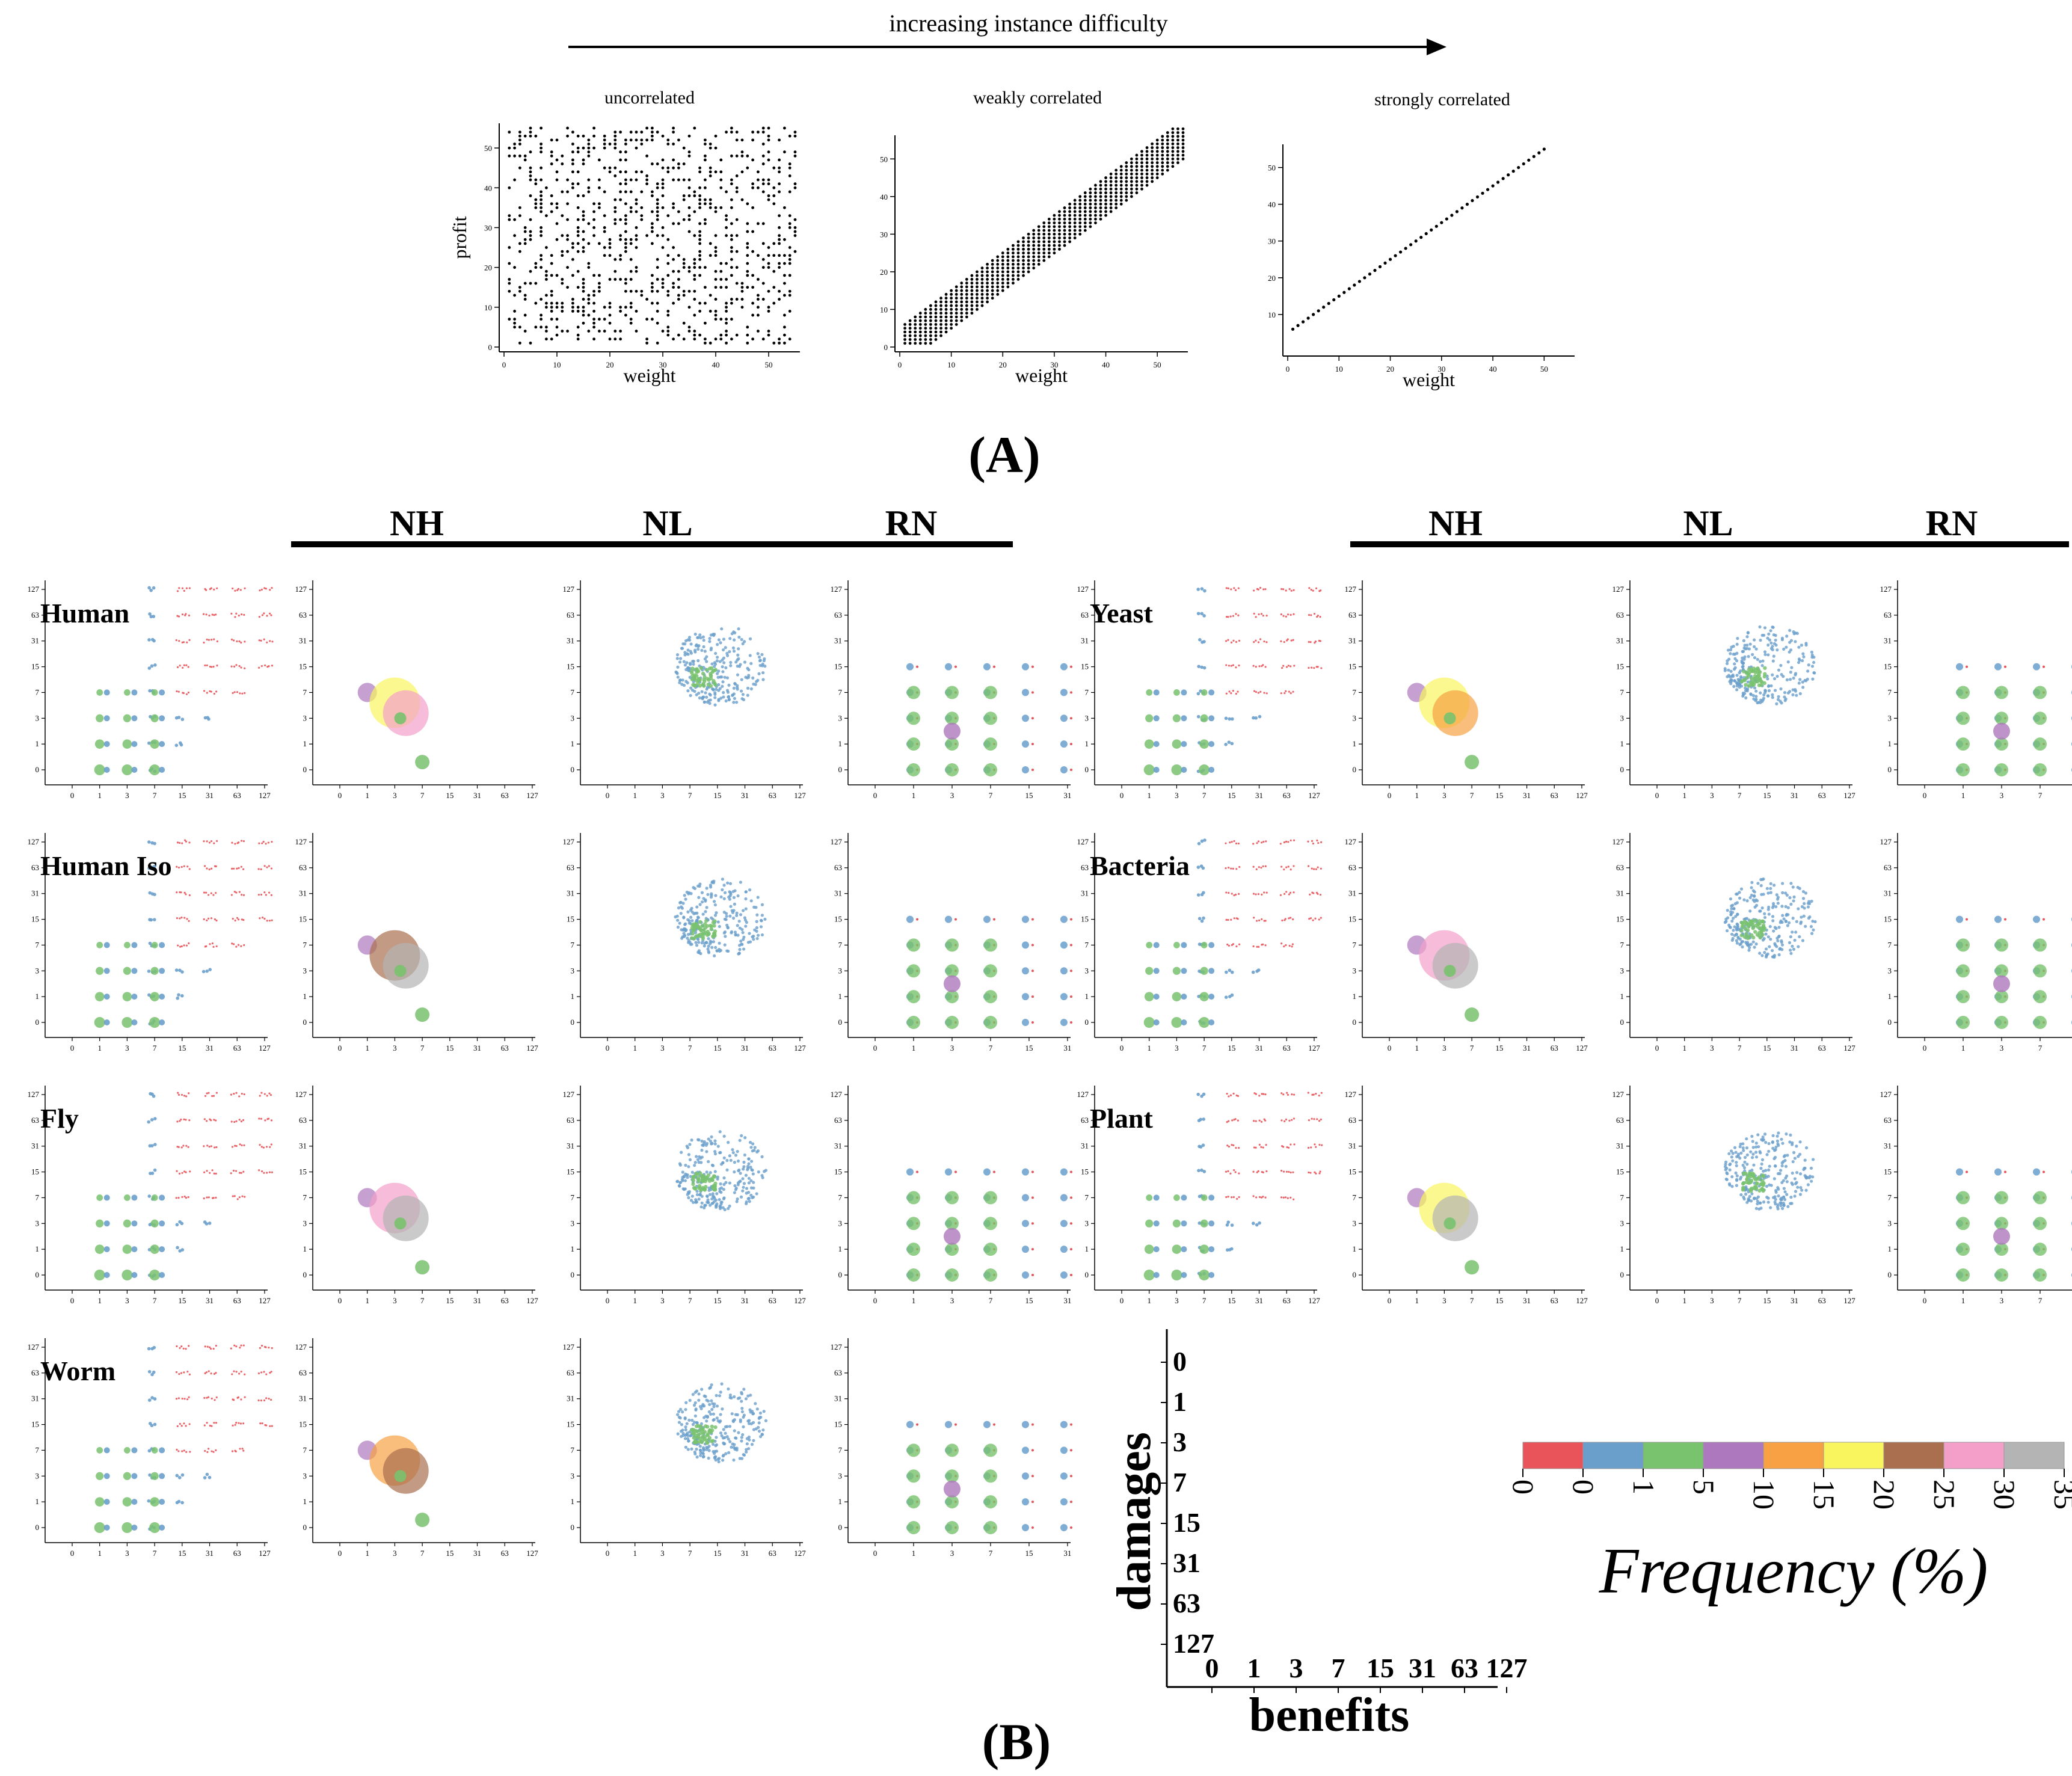  What do you see at coordinates (303, 1372) in the screenshot?
I see `y-tick-label: 63` at bounding box center [303, 1372].